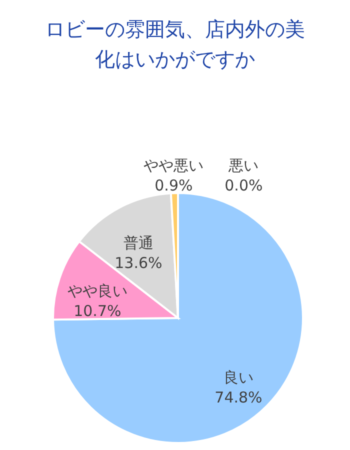  I want to click on text: 0.0%, so click(243, 185).